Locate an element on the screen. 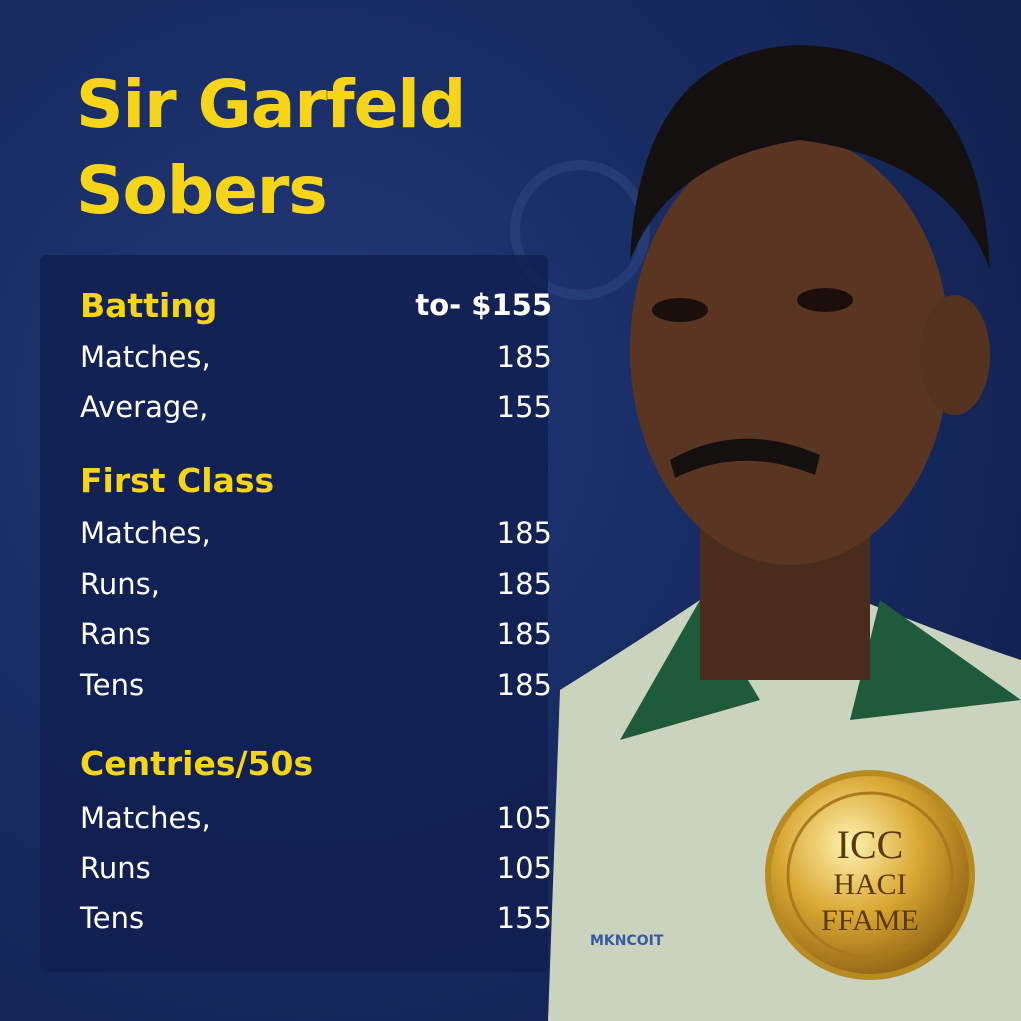  medal-line: FFAME is located at coordinates (870, 920).